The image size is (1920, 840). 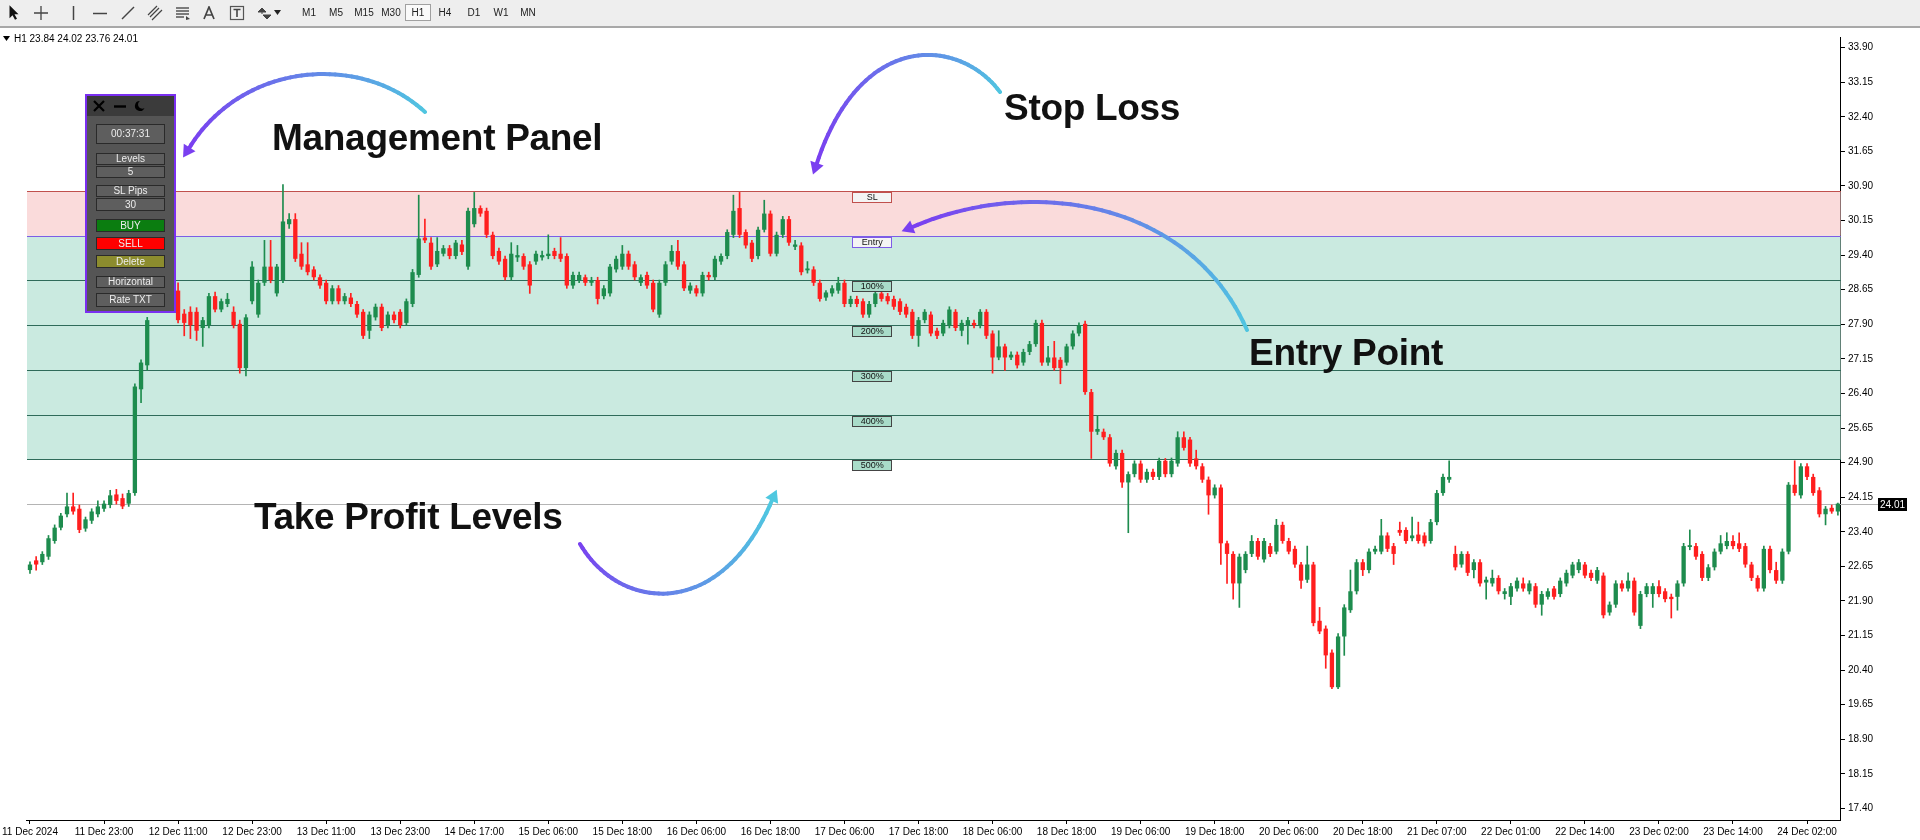 I want to click on button: Horizontal, so click(x=130, y=282).